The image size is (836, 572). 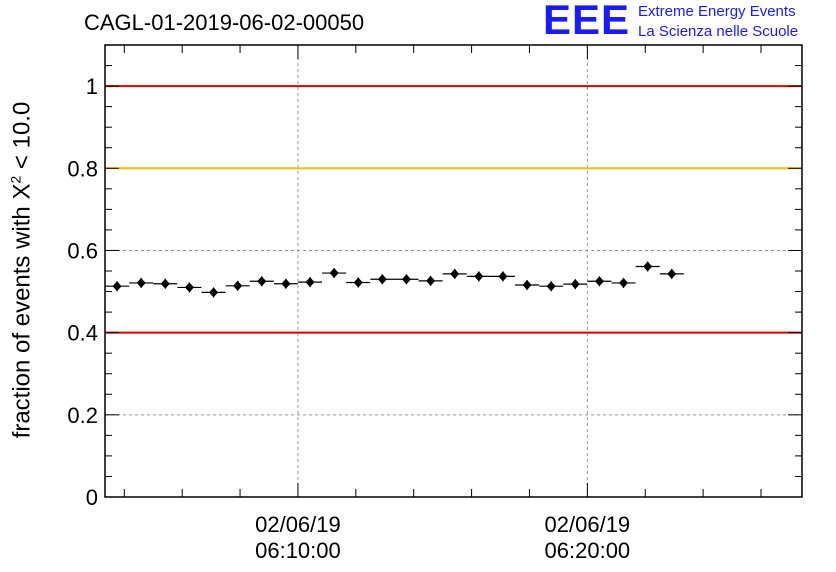 I want to click on y-axis-label: fraction of events with X2 < 10.0, so click(x=22, y=270).